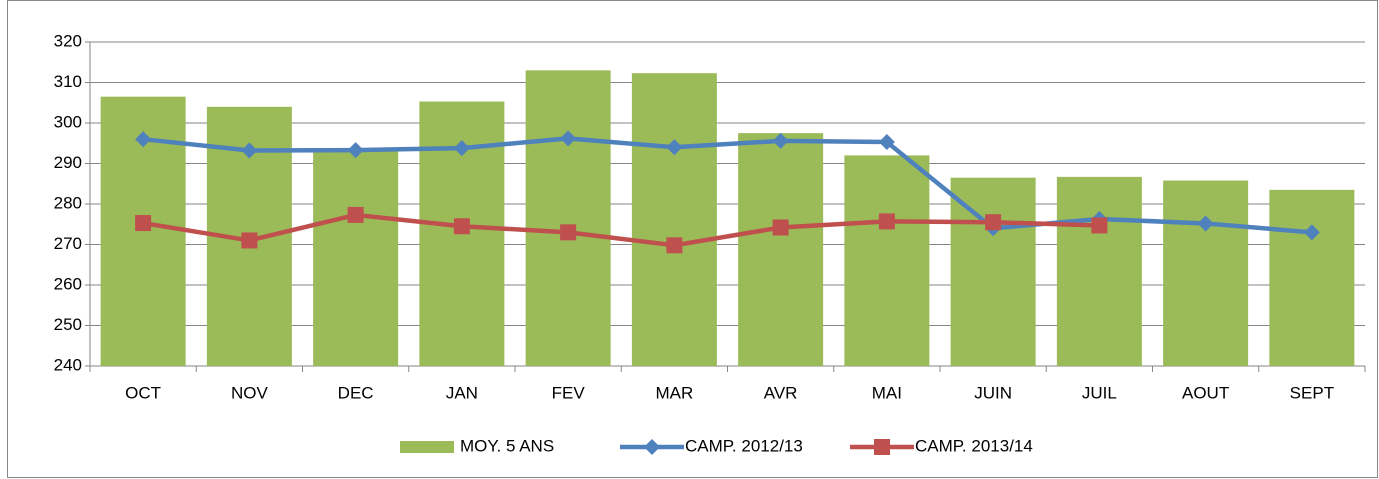  I want to click on legend-label: CAMP. 2013/14, so click(974, 445).